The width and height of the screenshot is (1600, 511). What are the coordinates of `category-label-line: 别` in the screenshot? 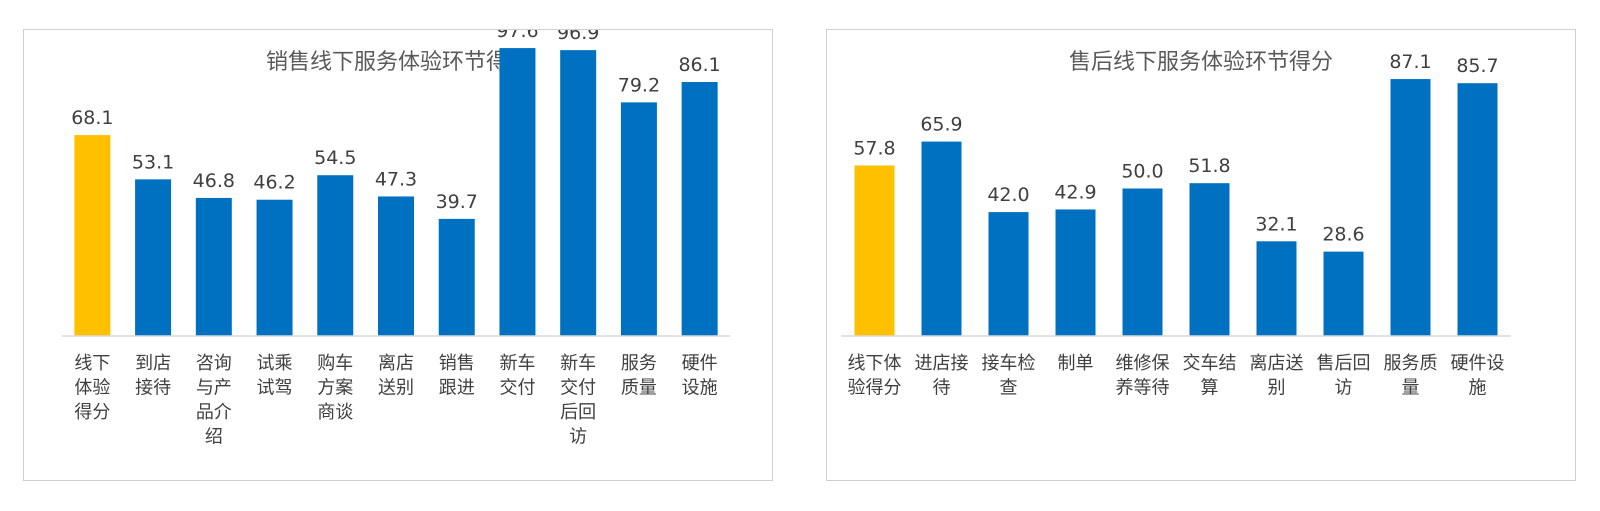 It's located at (1277, 388).